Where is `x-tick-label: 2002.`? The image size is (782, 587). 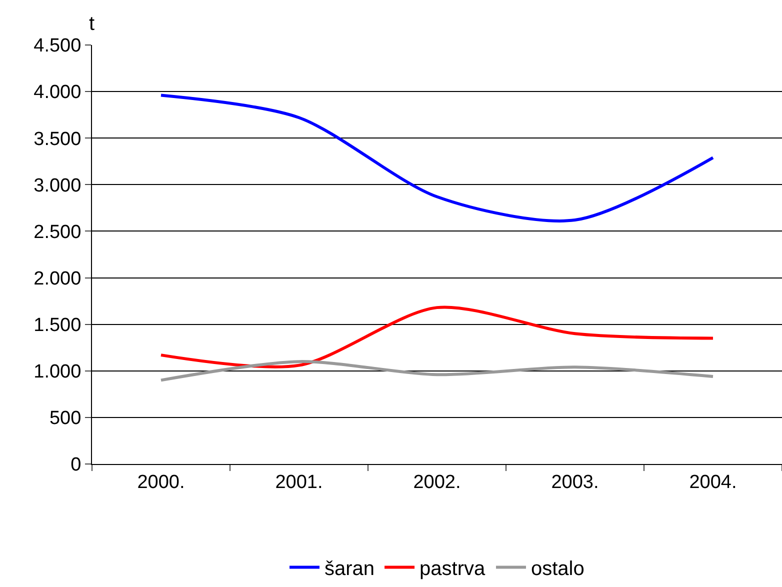 x-tick-label: 2002. is located at coordinates (437, 482).